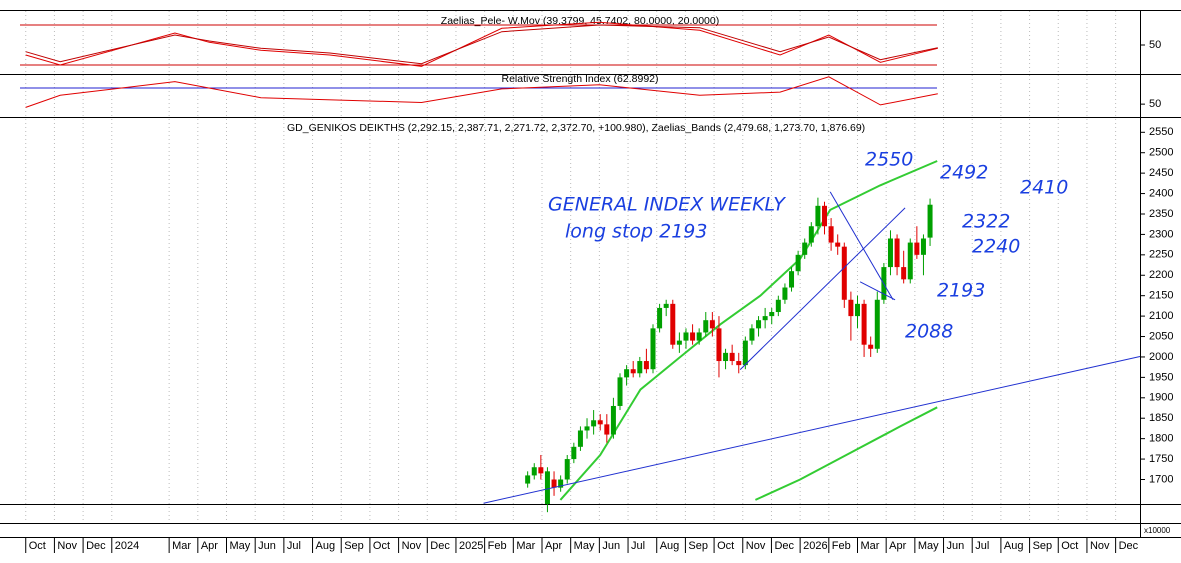 This screenshot has width=1181, height=563. Describe the element at coordinates (1161, 193) in the screenshot. I see `y-tick-label: 2400` at that location.